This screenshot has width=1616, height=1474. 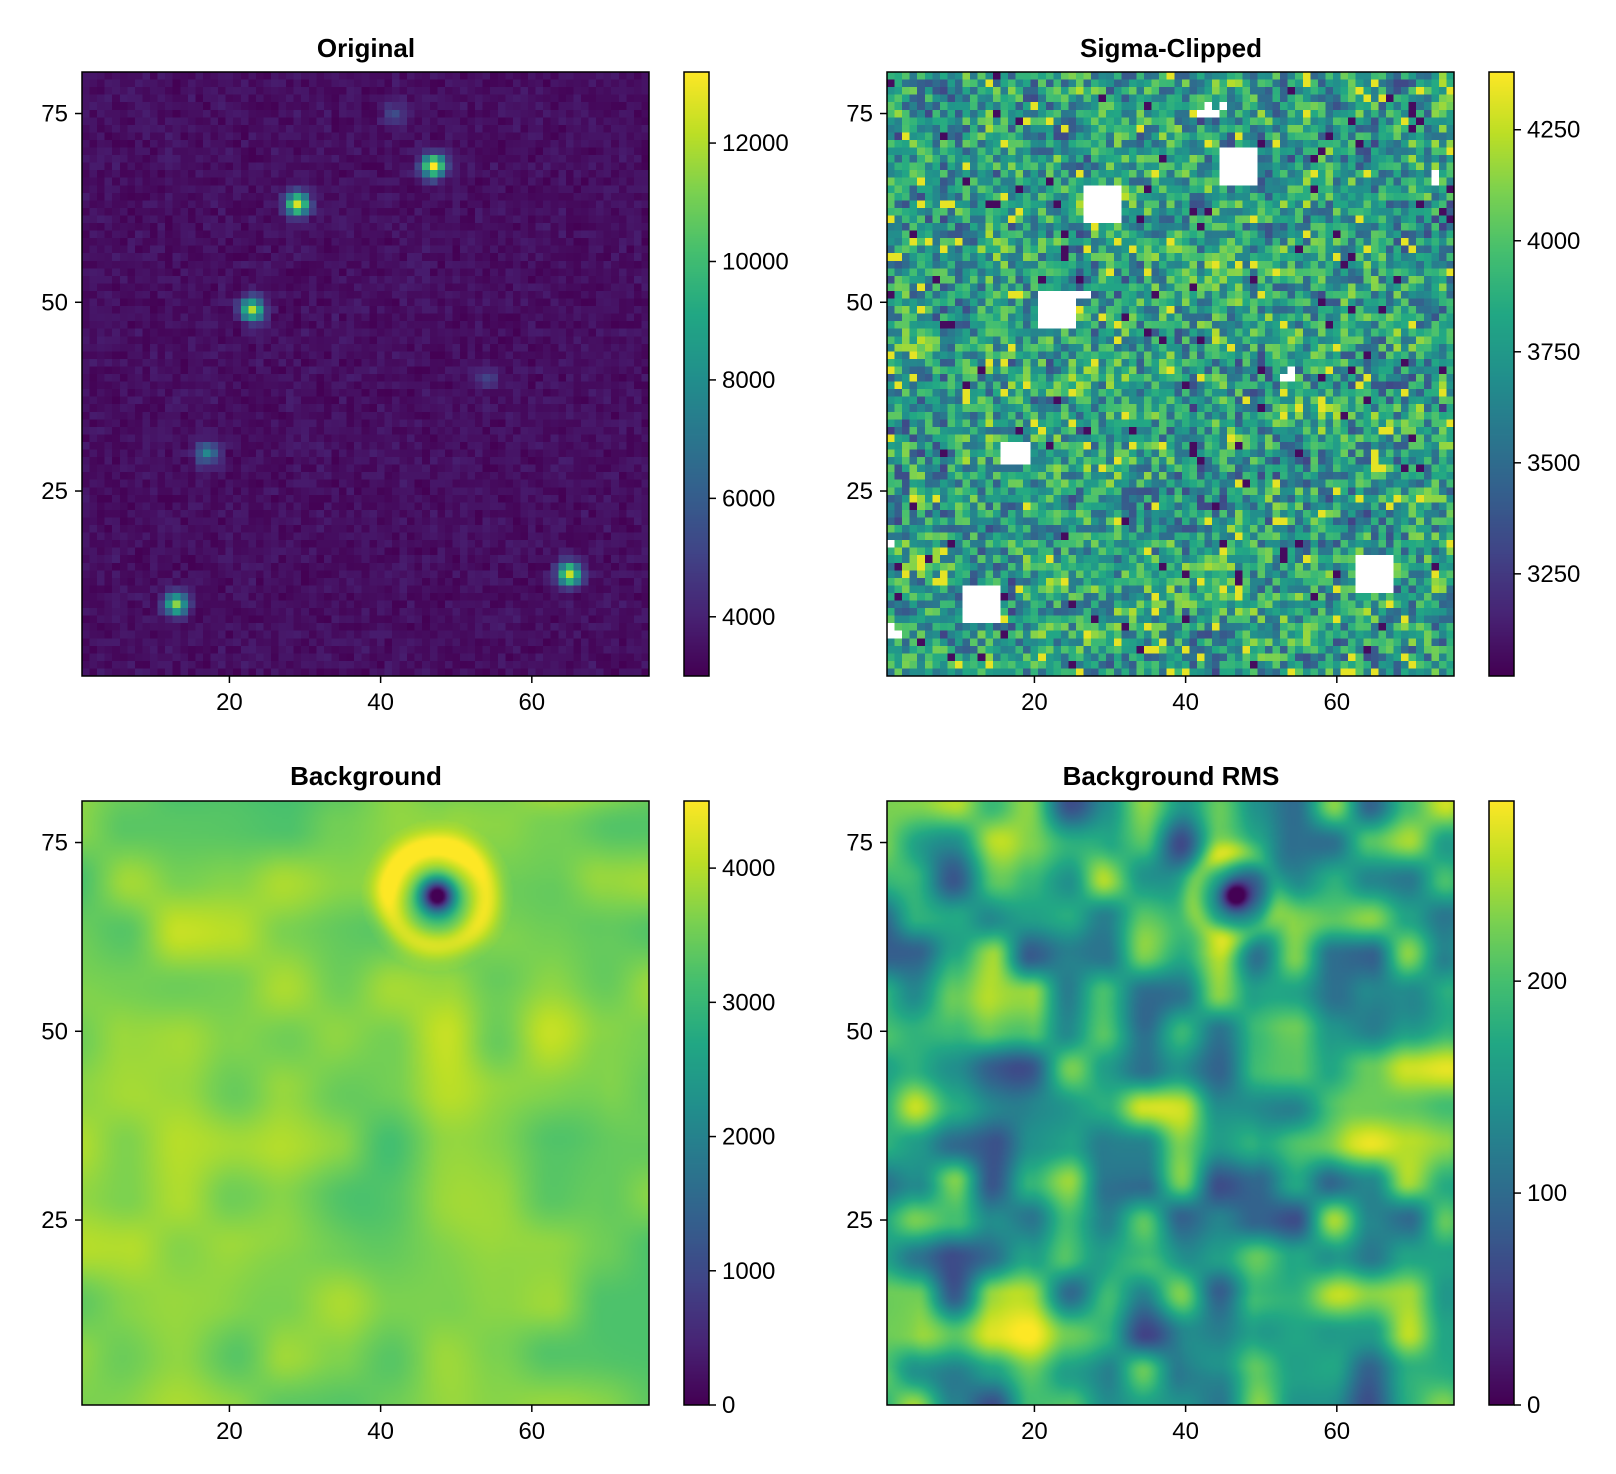 What do you see at coordinates (1547, 1193) in the screenshot?
I see `colorbar-tick-label: 100` at bounding box center [1547, 1193].